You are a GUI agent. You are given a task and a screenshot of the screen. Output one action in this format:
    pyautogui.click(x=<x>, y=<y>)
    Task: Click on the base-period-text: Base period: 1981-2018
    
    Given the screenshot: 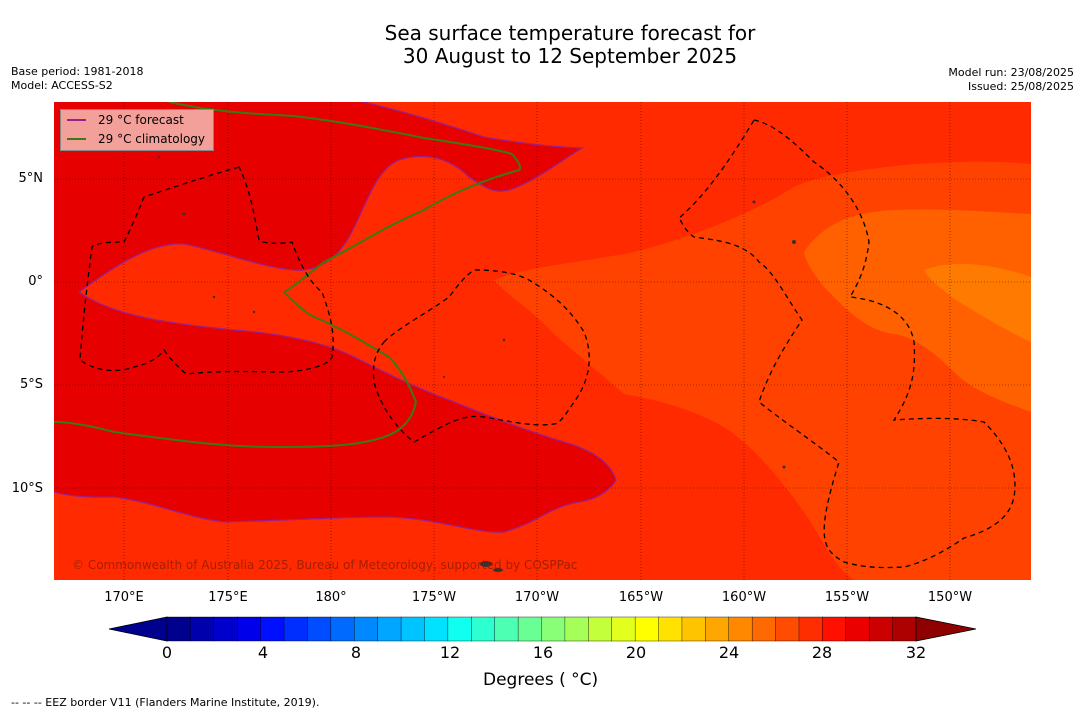 What is the action you would take?
    pyautogui.click(x=77, y=71)
    